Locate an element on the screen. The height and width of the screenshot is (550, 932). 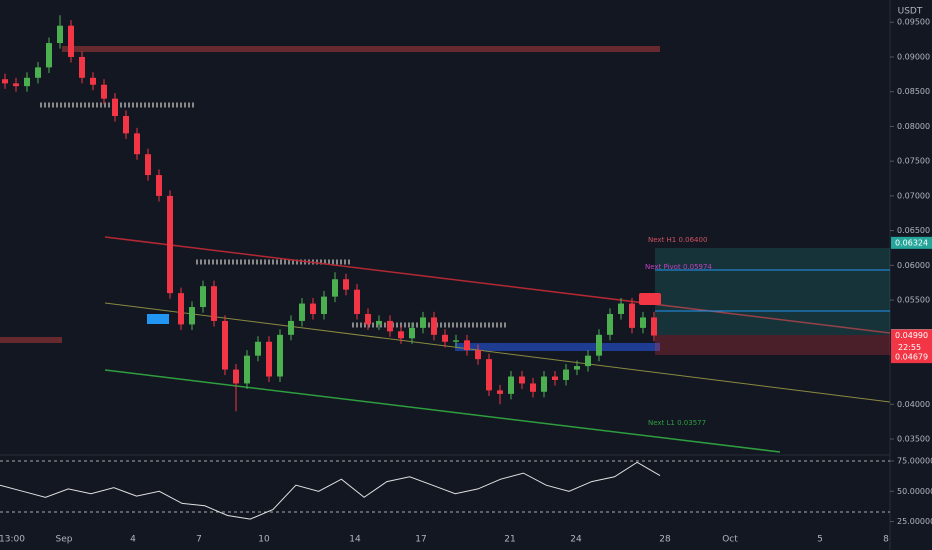
y-tick-label: 0.04000 is located at coordinates (913, 404).